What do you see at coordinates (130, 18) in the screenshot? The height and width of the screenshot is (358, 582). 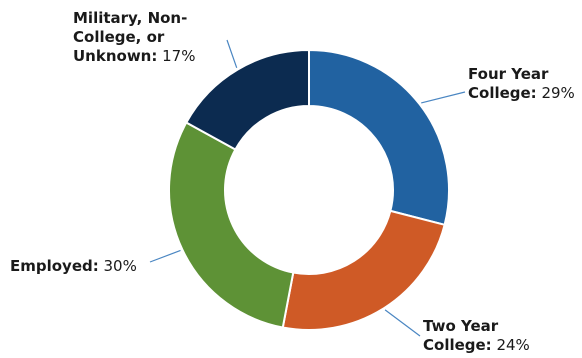 I see `slice-category-text: Military, Non-` at bounding box center [130, 18].